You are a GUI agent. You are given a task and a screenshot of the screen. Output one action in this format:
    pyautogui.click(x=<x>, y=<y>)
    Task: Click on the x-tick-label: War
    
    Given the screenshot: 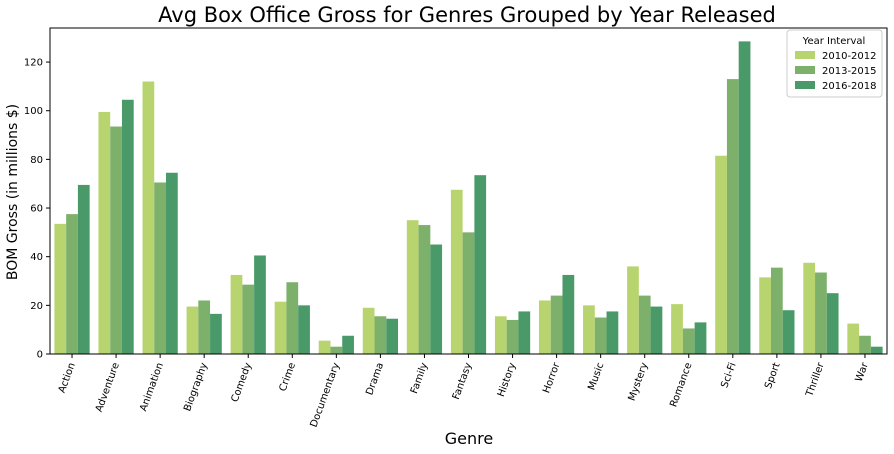 What is the action you would take?
    pyautogui.click(x=862, y=371)
    